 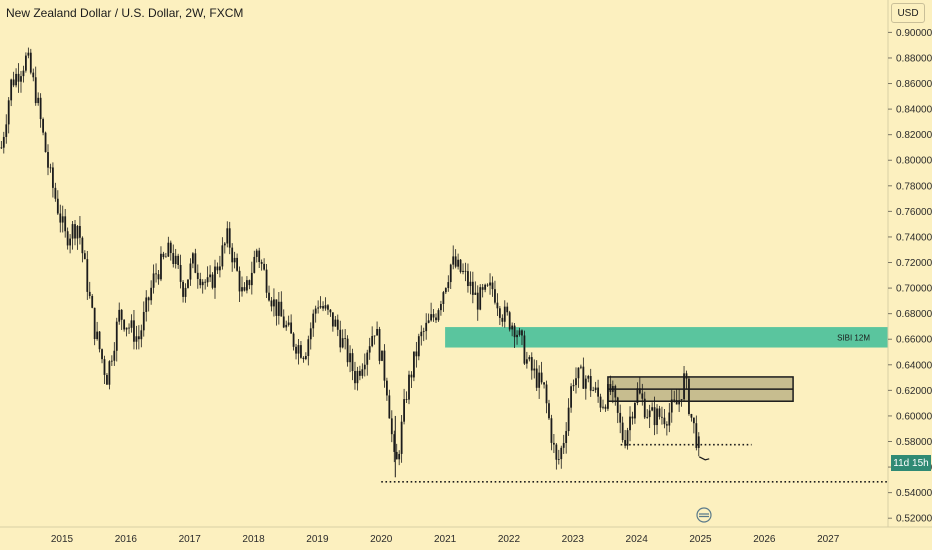 What do you see at coordinates (704, 515) in the screenshot?
I see `tv-logo-icon` at bounding box center [704, 515].